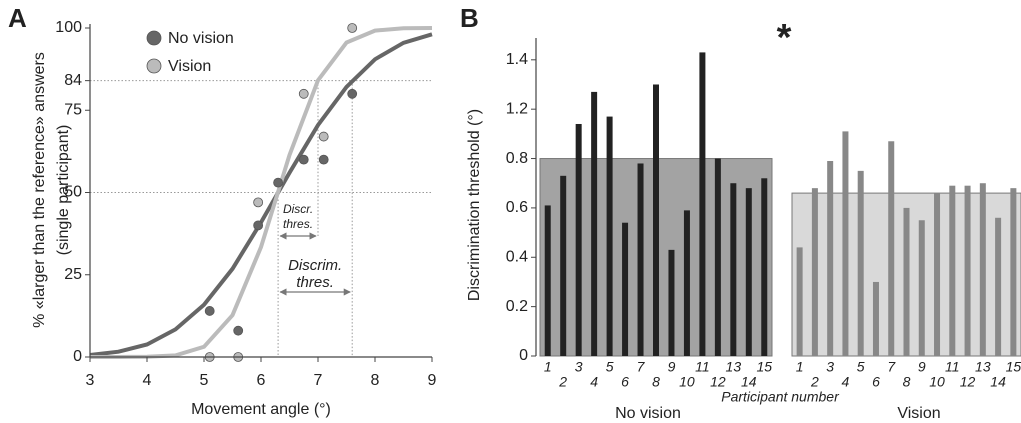 This screenshot has height=423, width=1021. What do you see at coordinates (469, 18) in the screenshot?
I see `panel-label: B` at bounding box center [469, 18].